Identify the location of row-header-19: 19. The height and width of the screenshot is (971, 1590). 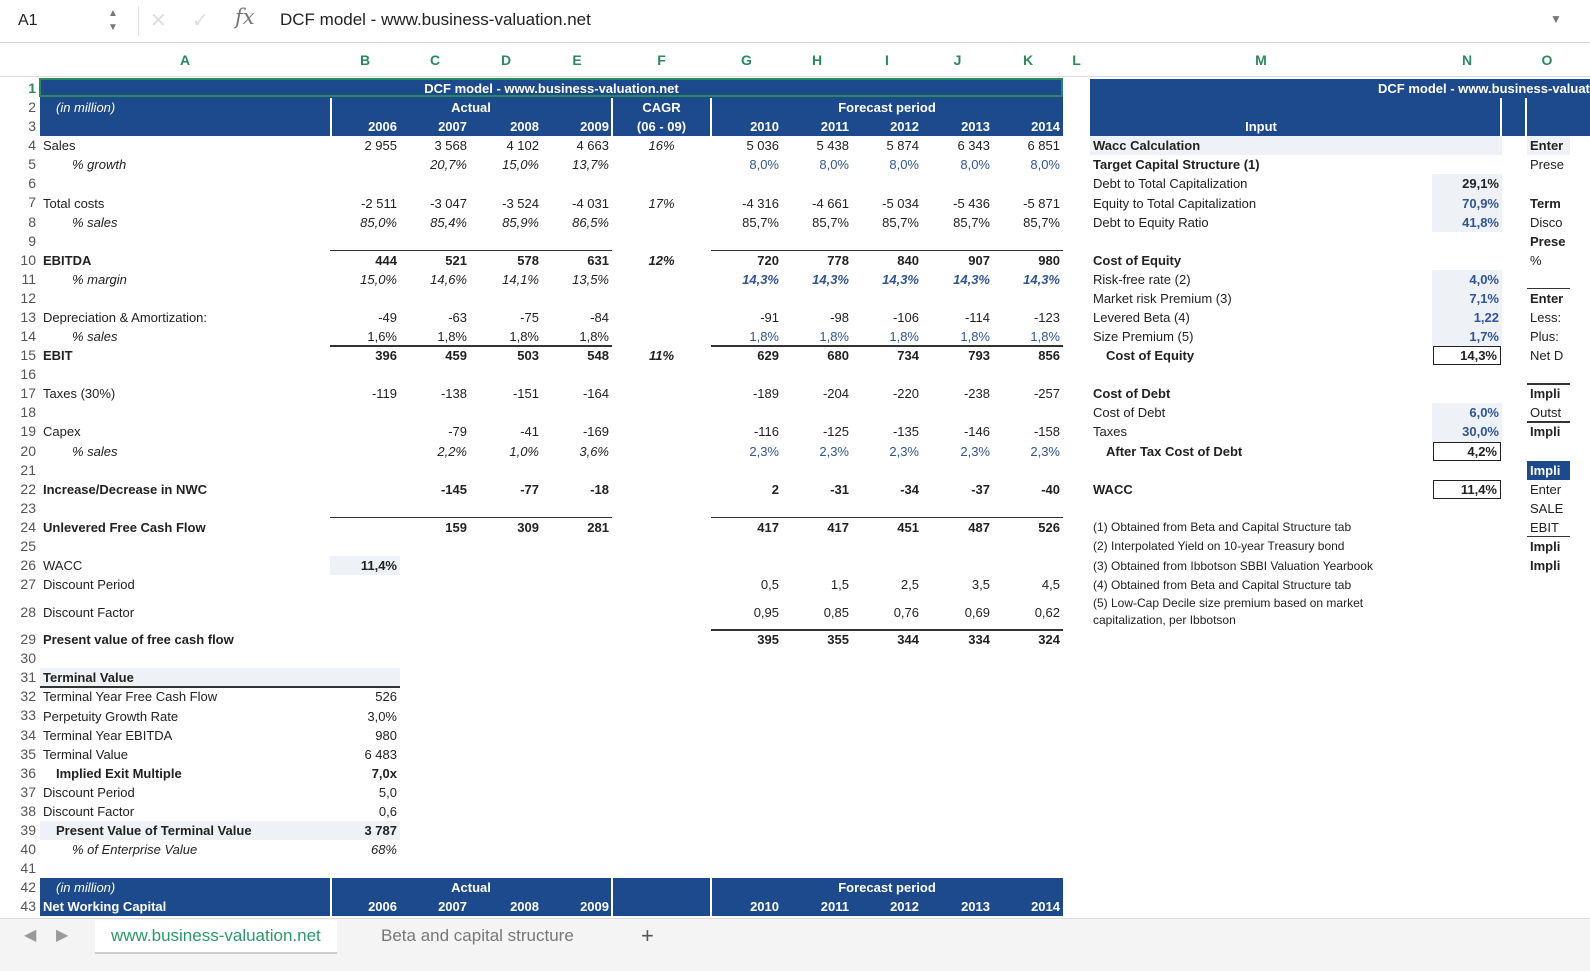
(28, 431).